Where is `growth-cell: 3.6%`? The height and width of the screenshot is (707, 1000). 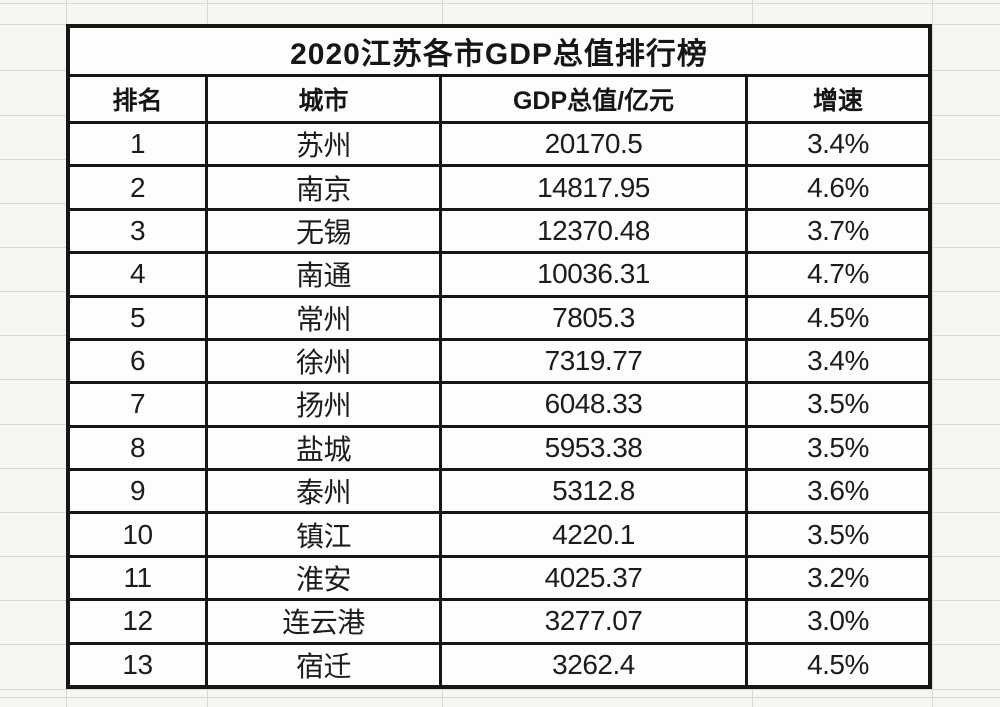
growth-cell: 3.6% is located at coordinates (838, 491).